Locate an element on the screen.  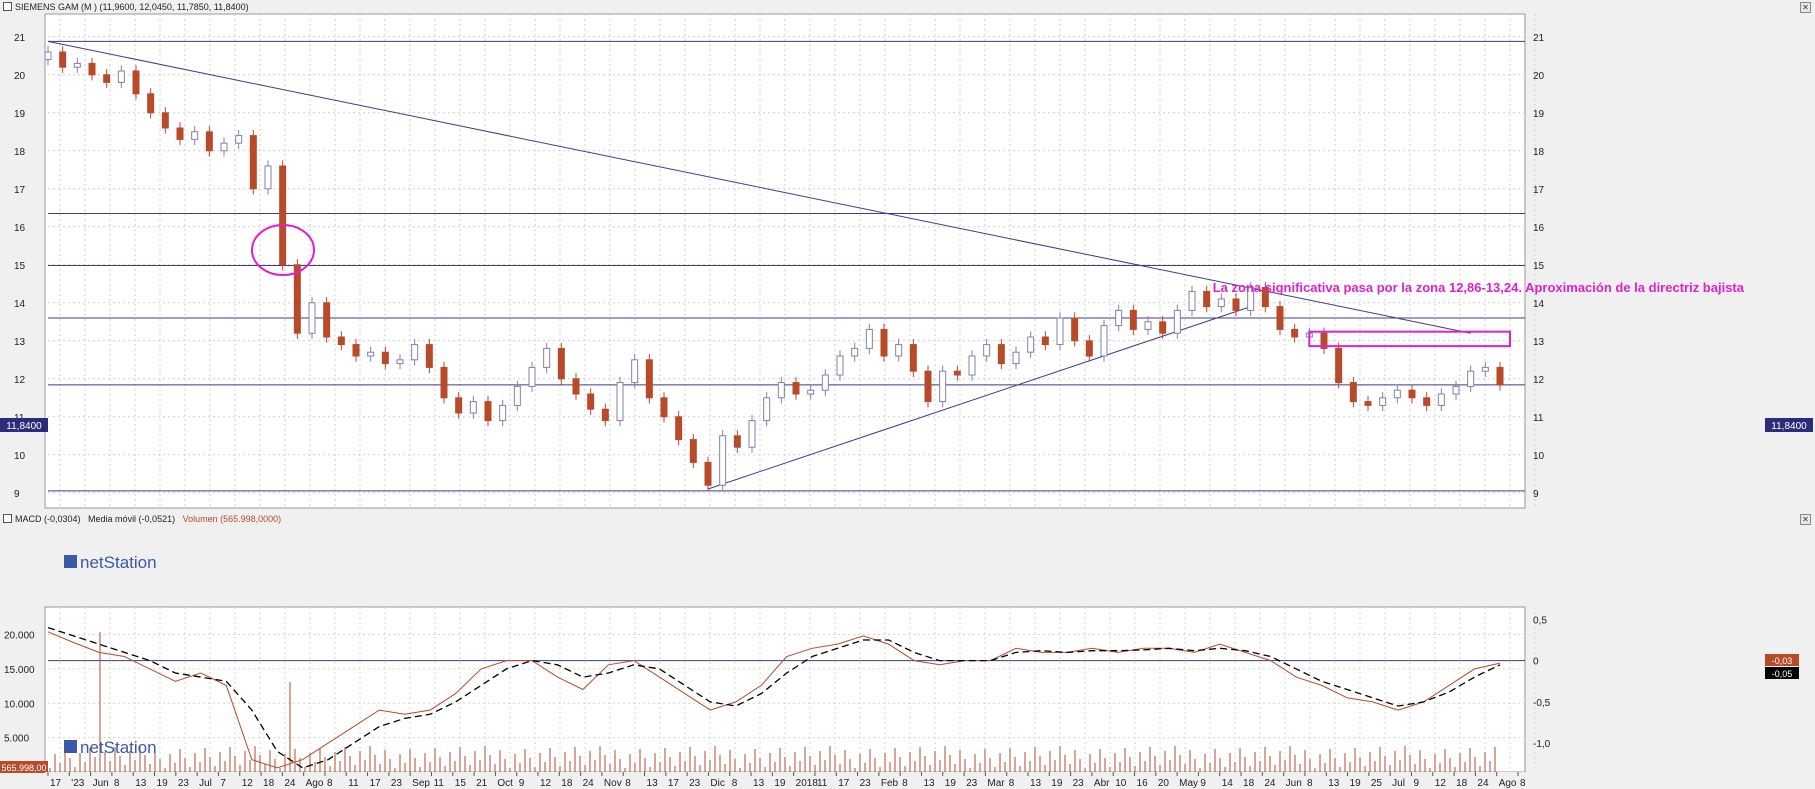
ma-value-label: -0,05 is located at coordinates (1782, 674).